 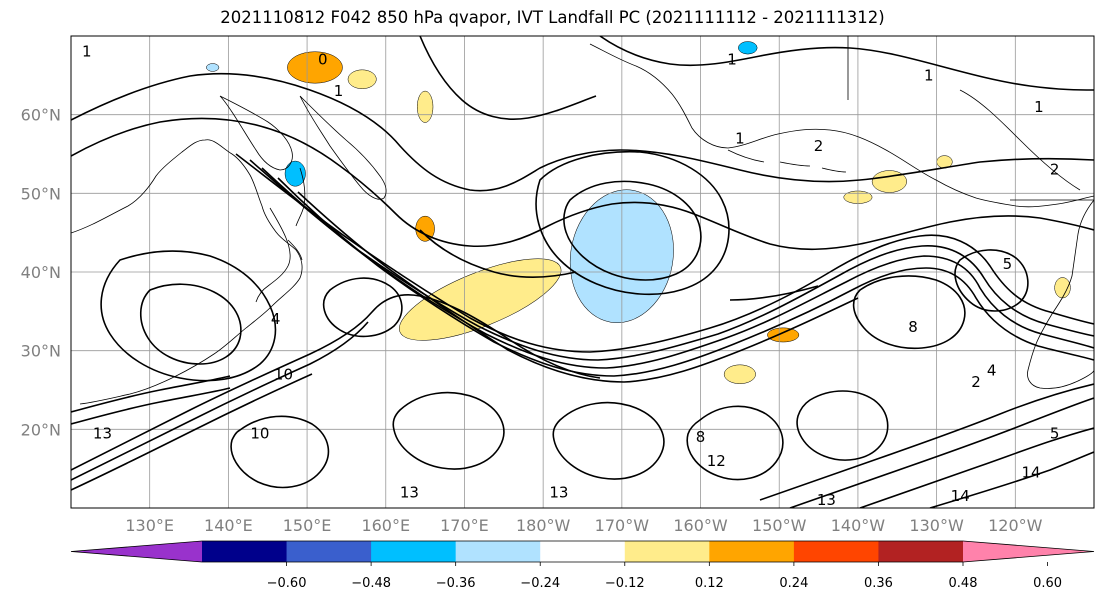 I want to click on coastline-okhotsk, so click(x=256, y=133).